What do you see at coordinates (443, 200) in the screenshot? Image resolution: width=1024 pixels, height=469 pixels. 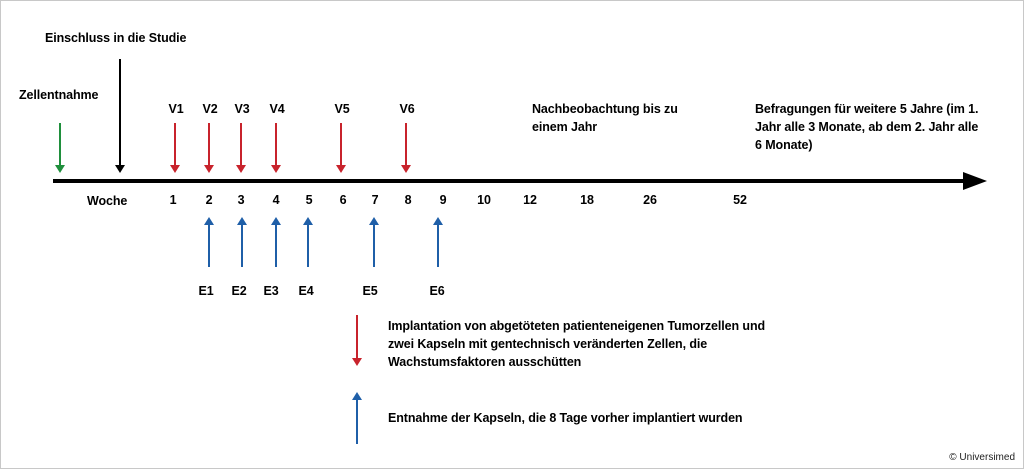 I see `week-tick-label: 9` at bounding box center [443, 200].